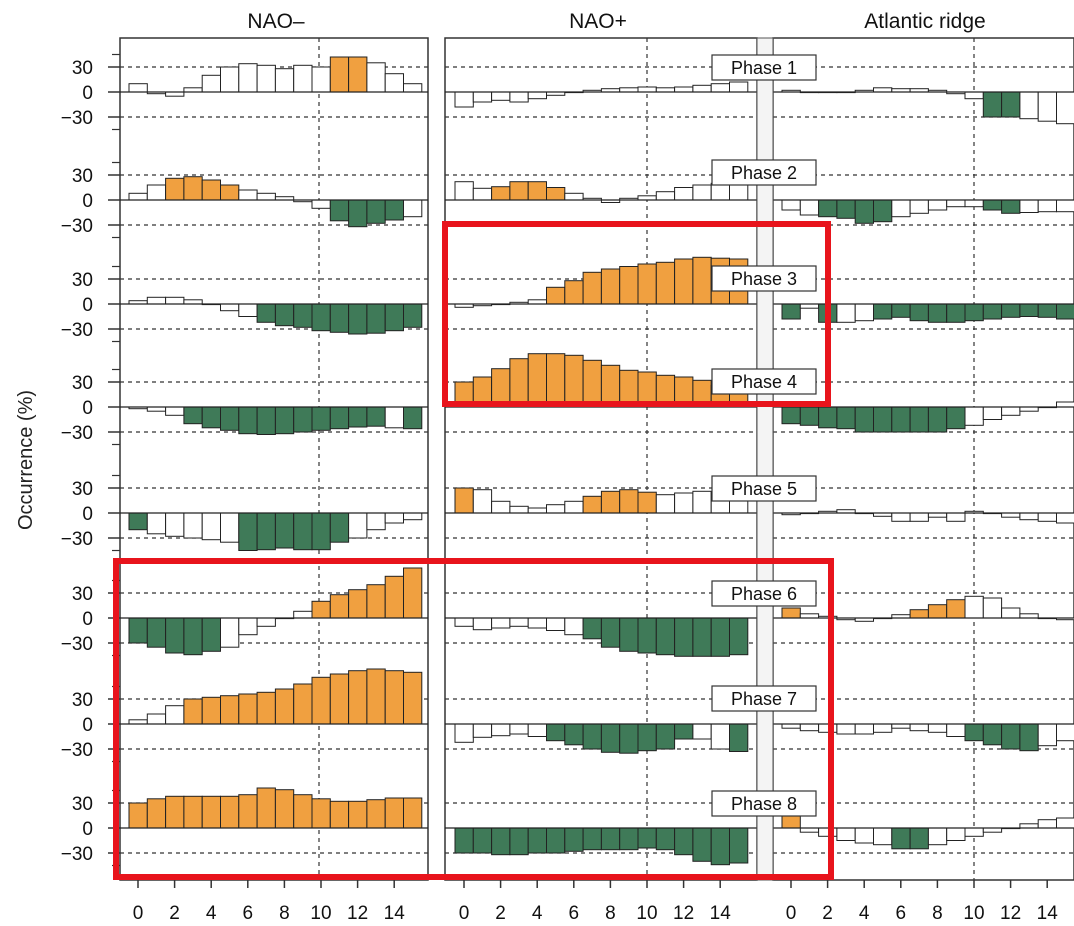 The image size is (1074, 926). Describe the element at coordinates (211, 913) in the screenshot. I see `x-tick-label: 4` at that location.